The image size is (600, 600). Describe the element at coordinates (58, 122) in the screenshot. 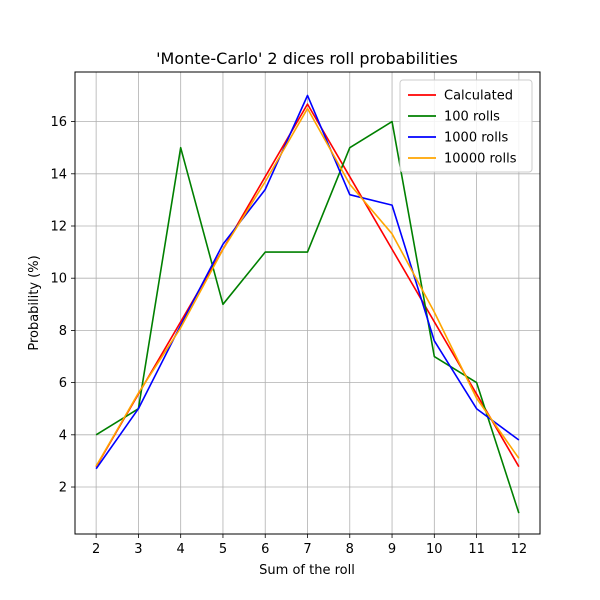

I see `y-tick-label: 16` at that location.